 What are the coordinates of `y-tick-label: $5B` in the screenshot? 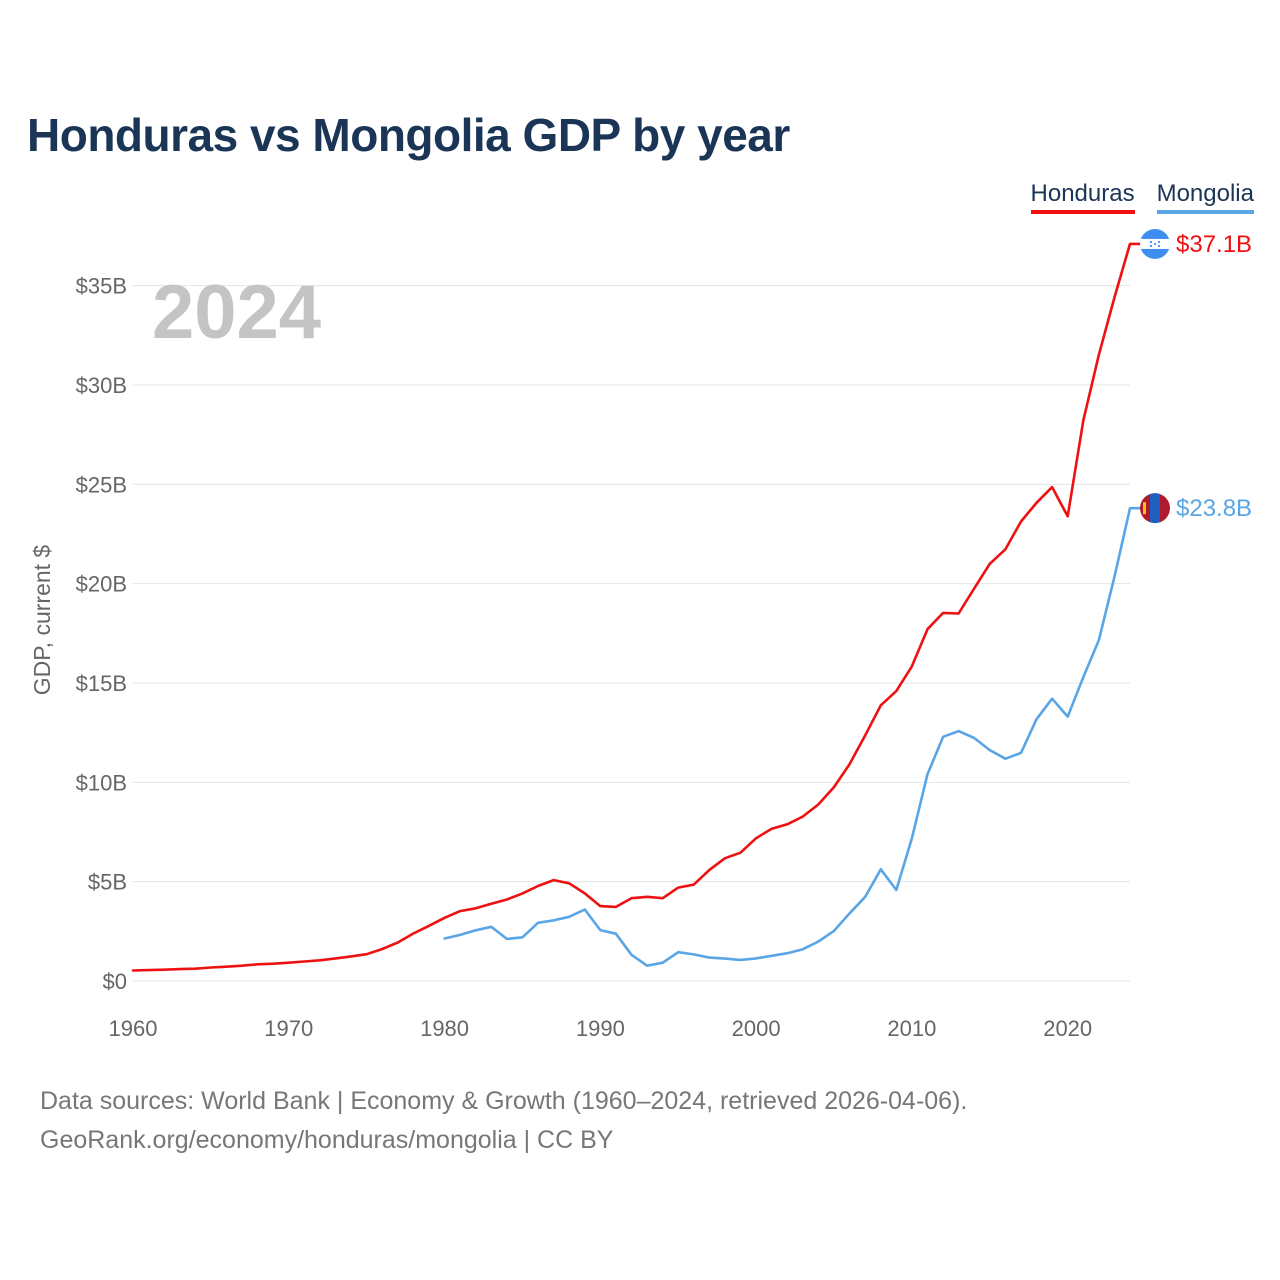 It's located at (107, 882).